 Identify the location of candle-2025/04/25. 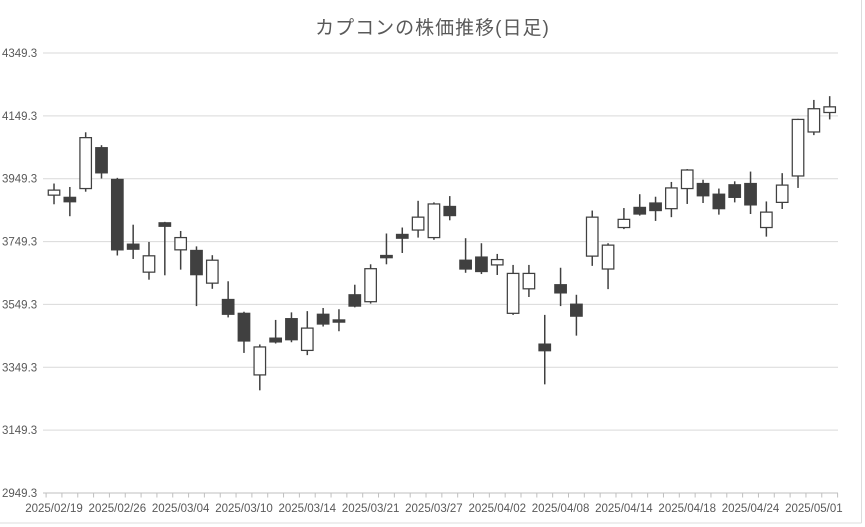
(766, 219).